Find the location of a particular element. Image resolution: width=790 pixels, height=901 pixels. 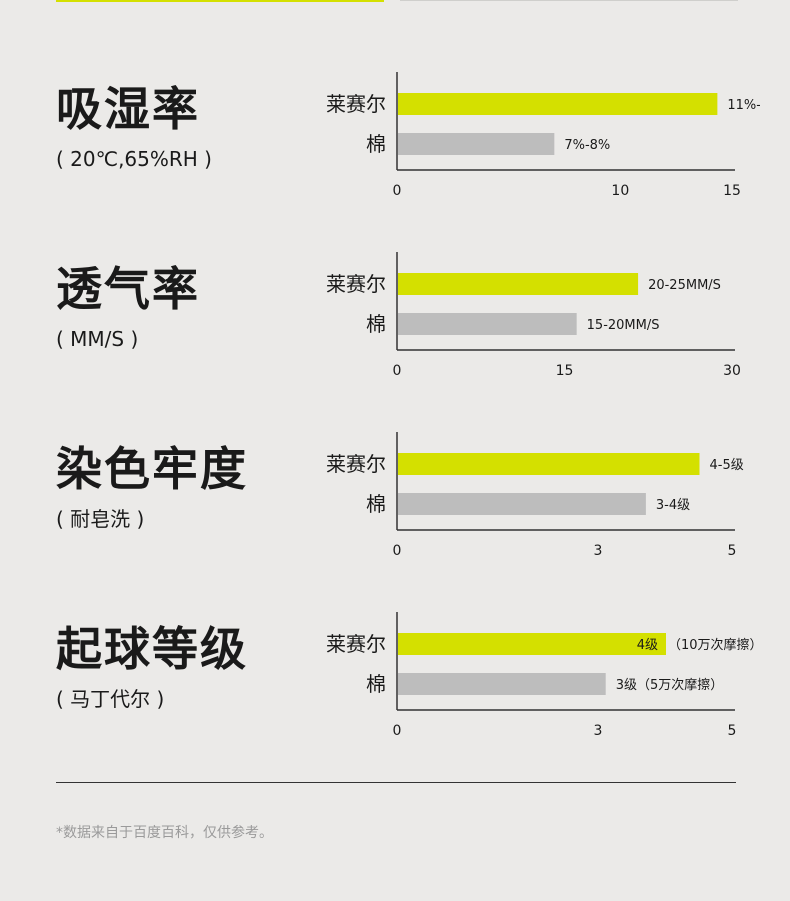

chart-subtitle: ( 马丁代尔 ) is located at coordinates (110, 699).